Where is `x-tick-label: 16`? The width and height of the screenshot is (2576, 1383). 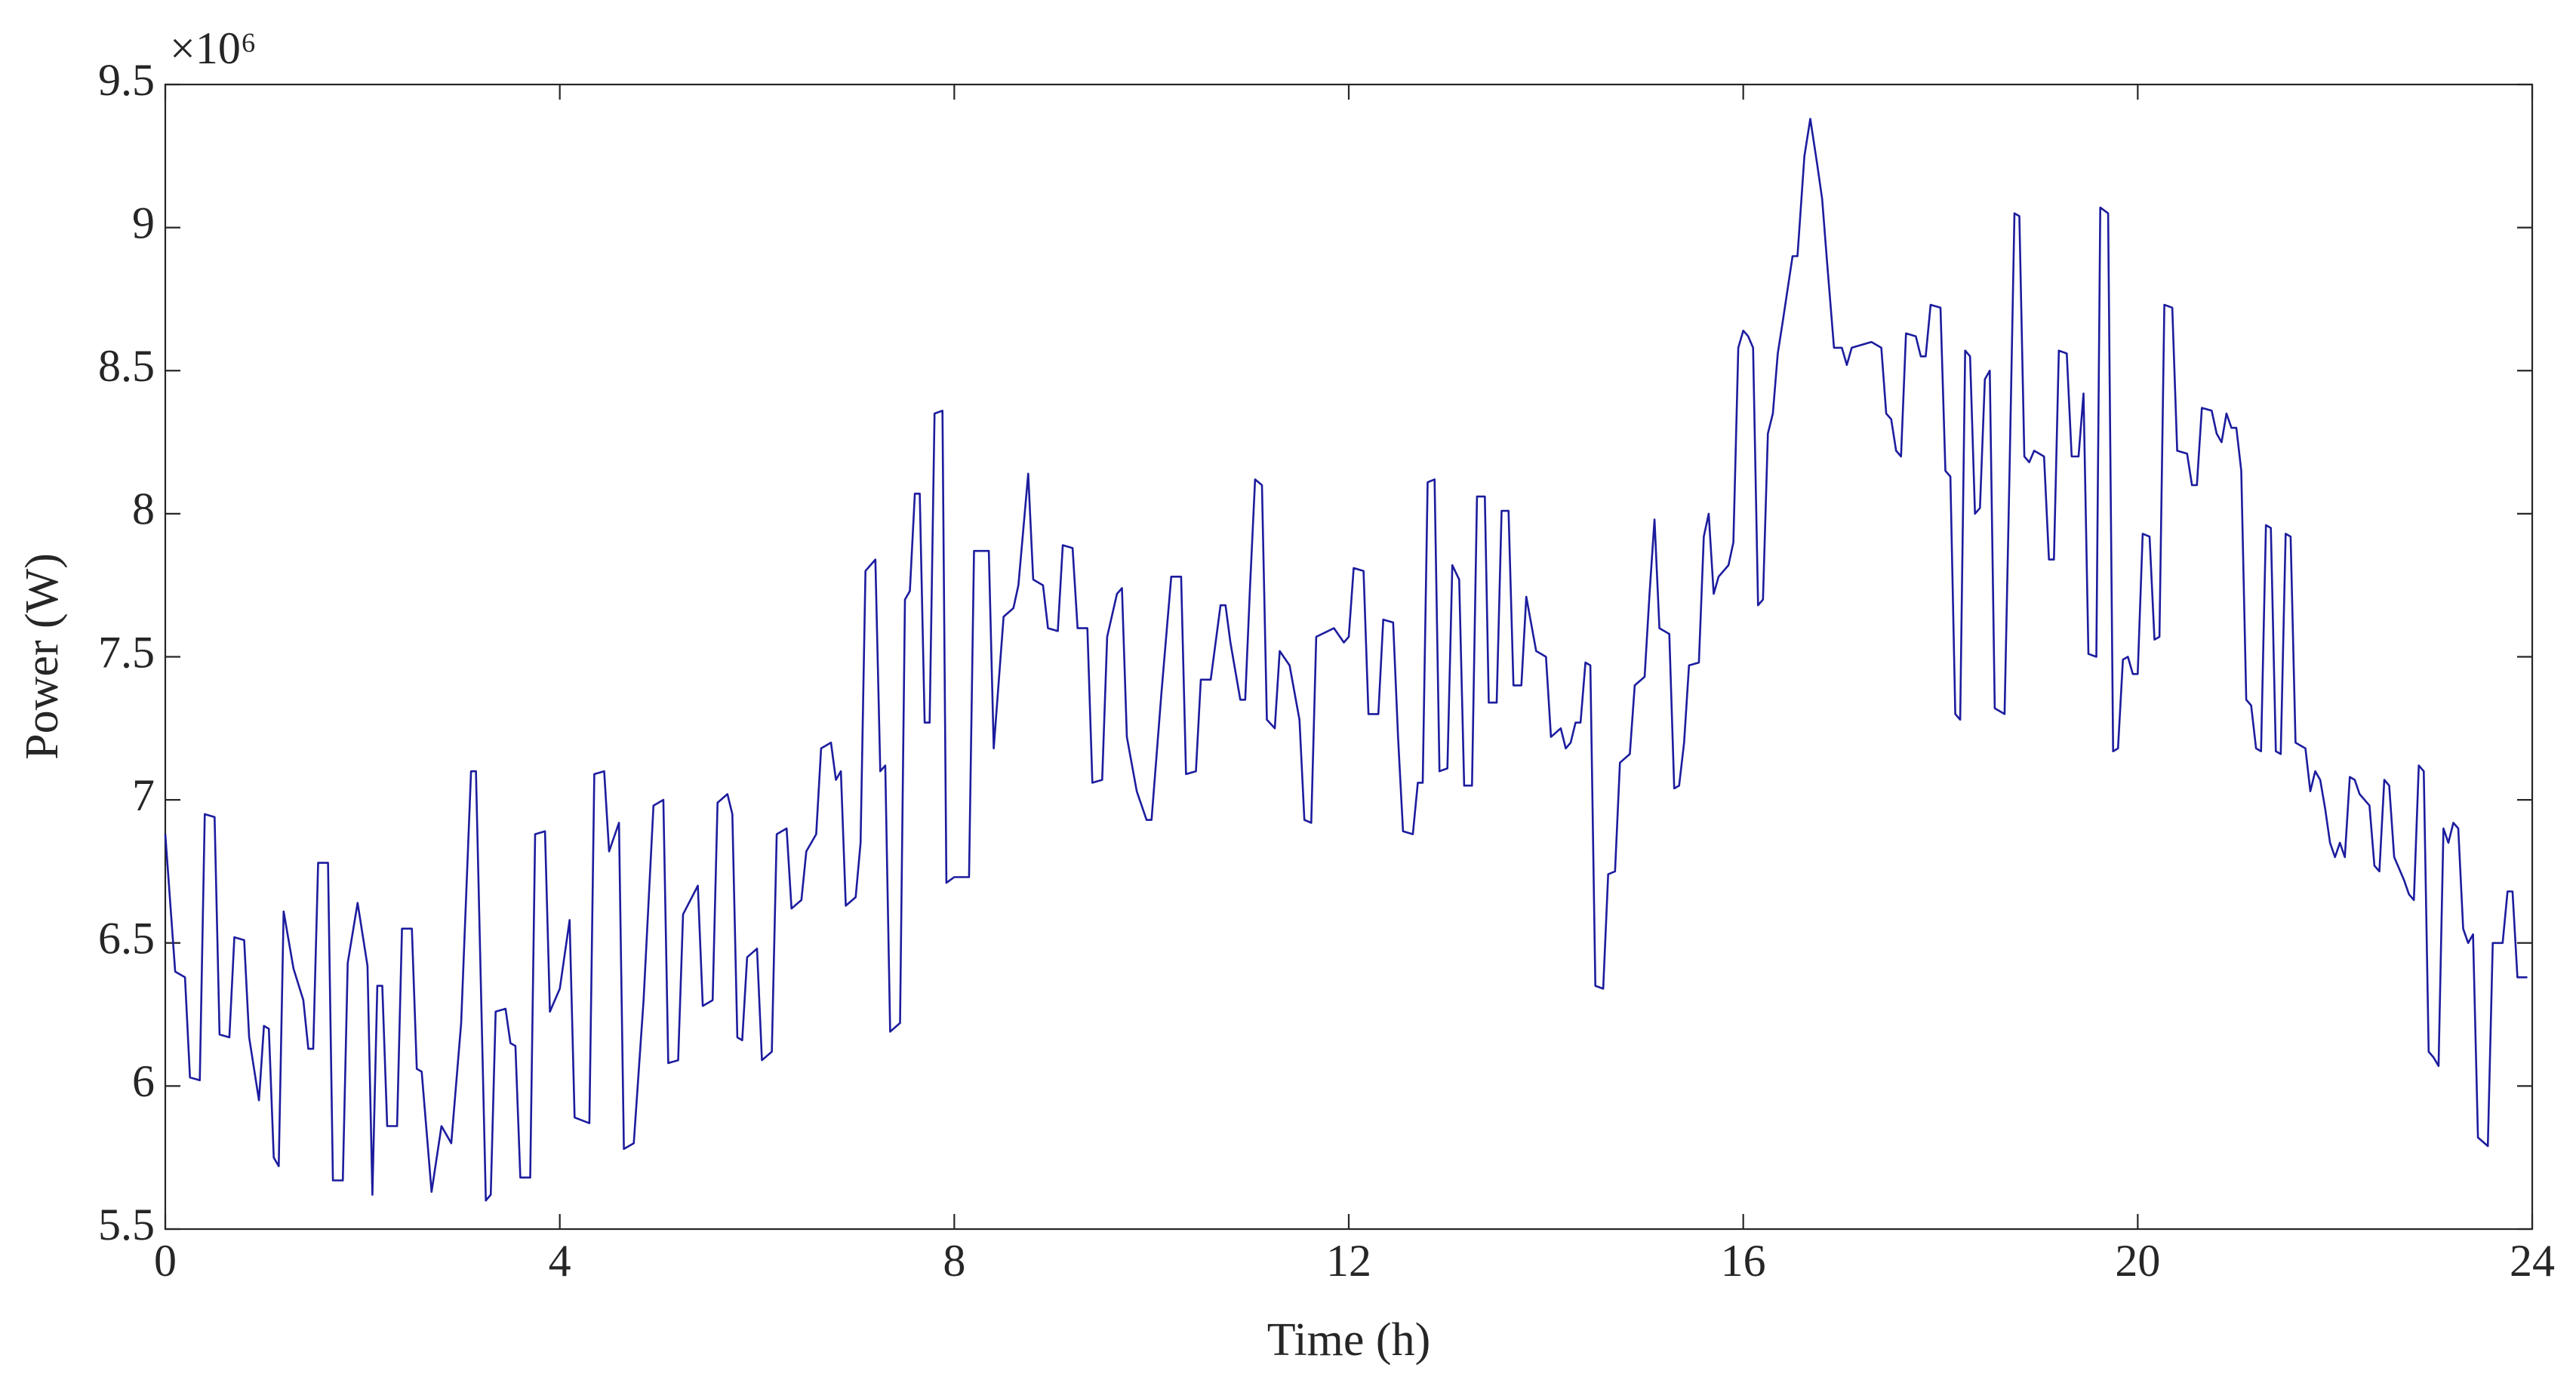 x-tick-label: 16 is located at coordinates (1743, 1261).